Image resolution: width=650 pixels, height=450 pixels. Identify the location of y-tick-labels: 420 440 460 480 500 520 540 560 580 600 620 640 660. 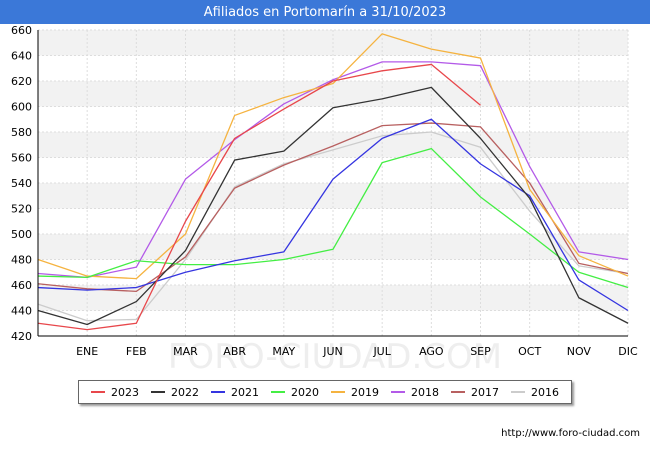
(21, 183).